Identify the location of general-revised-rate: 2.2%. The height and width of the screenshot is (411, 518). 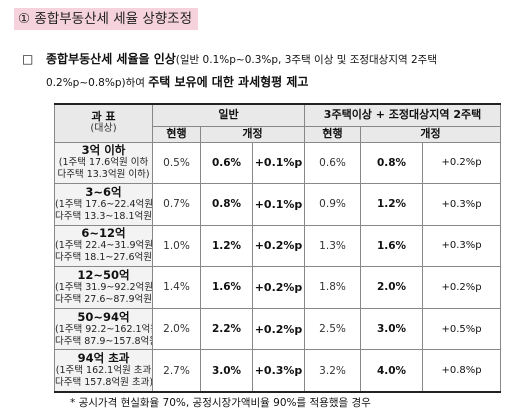
(226, 329).